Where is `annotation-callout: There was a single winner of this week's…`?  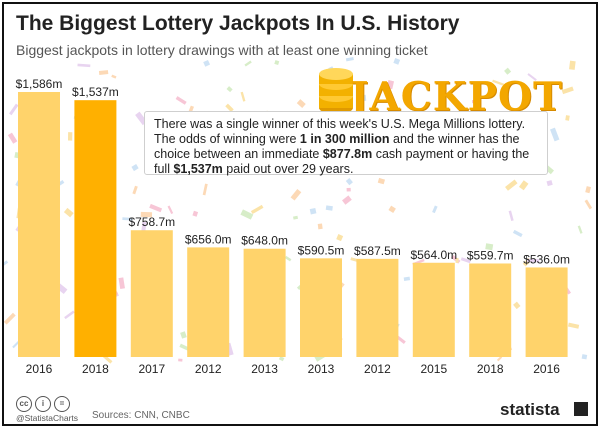
annotation-callout: There was a single winner of this week's… is located at coordinates (346, 143).